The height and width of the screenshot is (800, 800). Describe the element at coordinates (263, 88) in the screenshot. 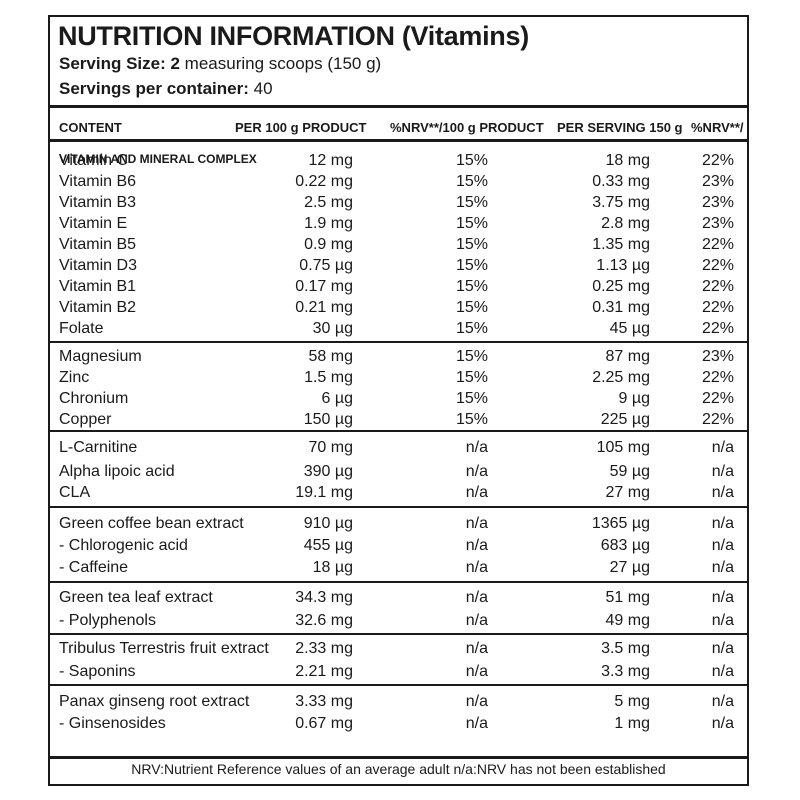

I see `servings-value: 40` at that location.